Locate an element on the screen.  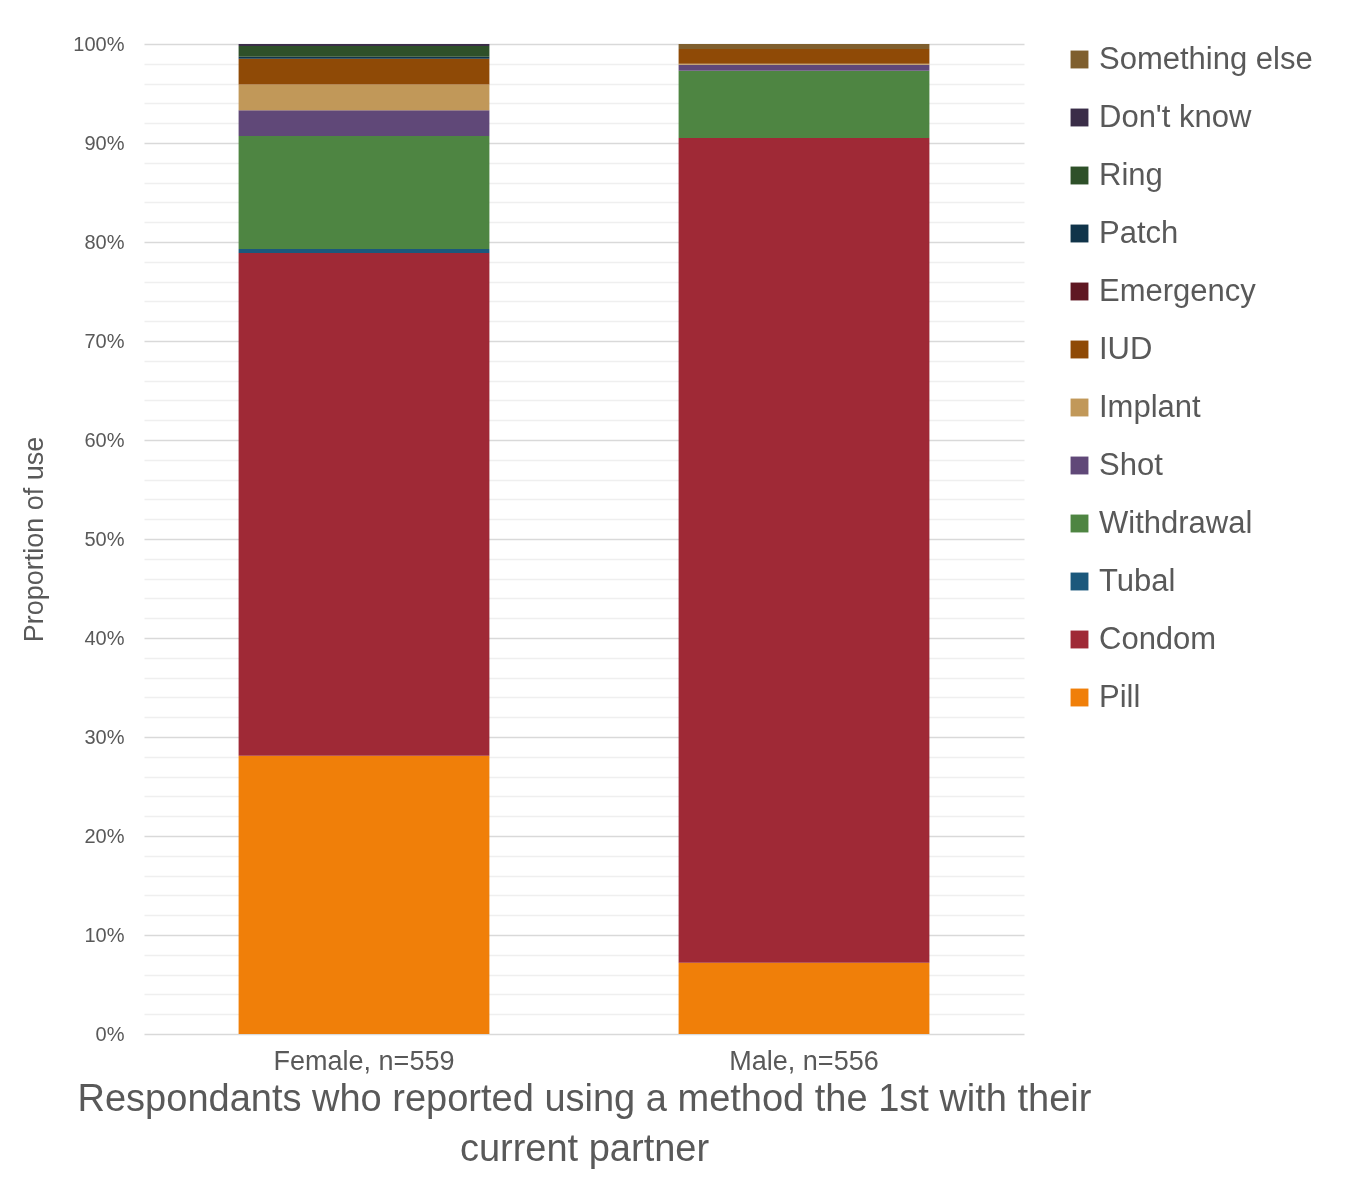
legend-label: Ring is located at coordinates (1131, 174).